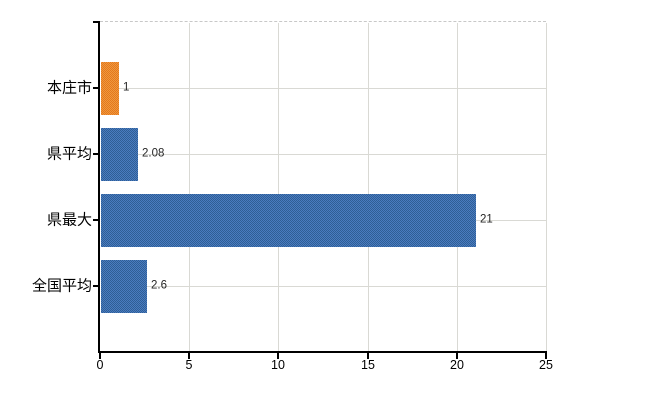 This screenshot has height=400, width=650. I want to click on y-axis-top-tick, so click(96, 22).